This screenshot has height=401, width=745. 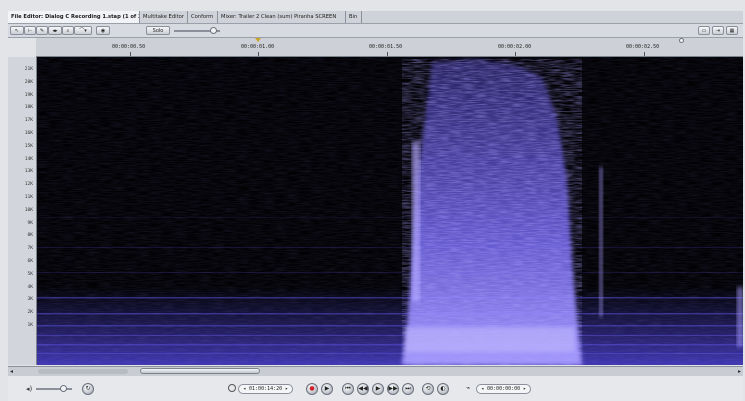 What do you see at coordinates (30, 249) in the screenshot?
I see `frequency-label: 7K` at bounding box center [30, 249].